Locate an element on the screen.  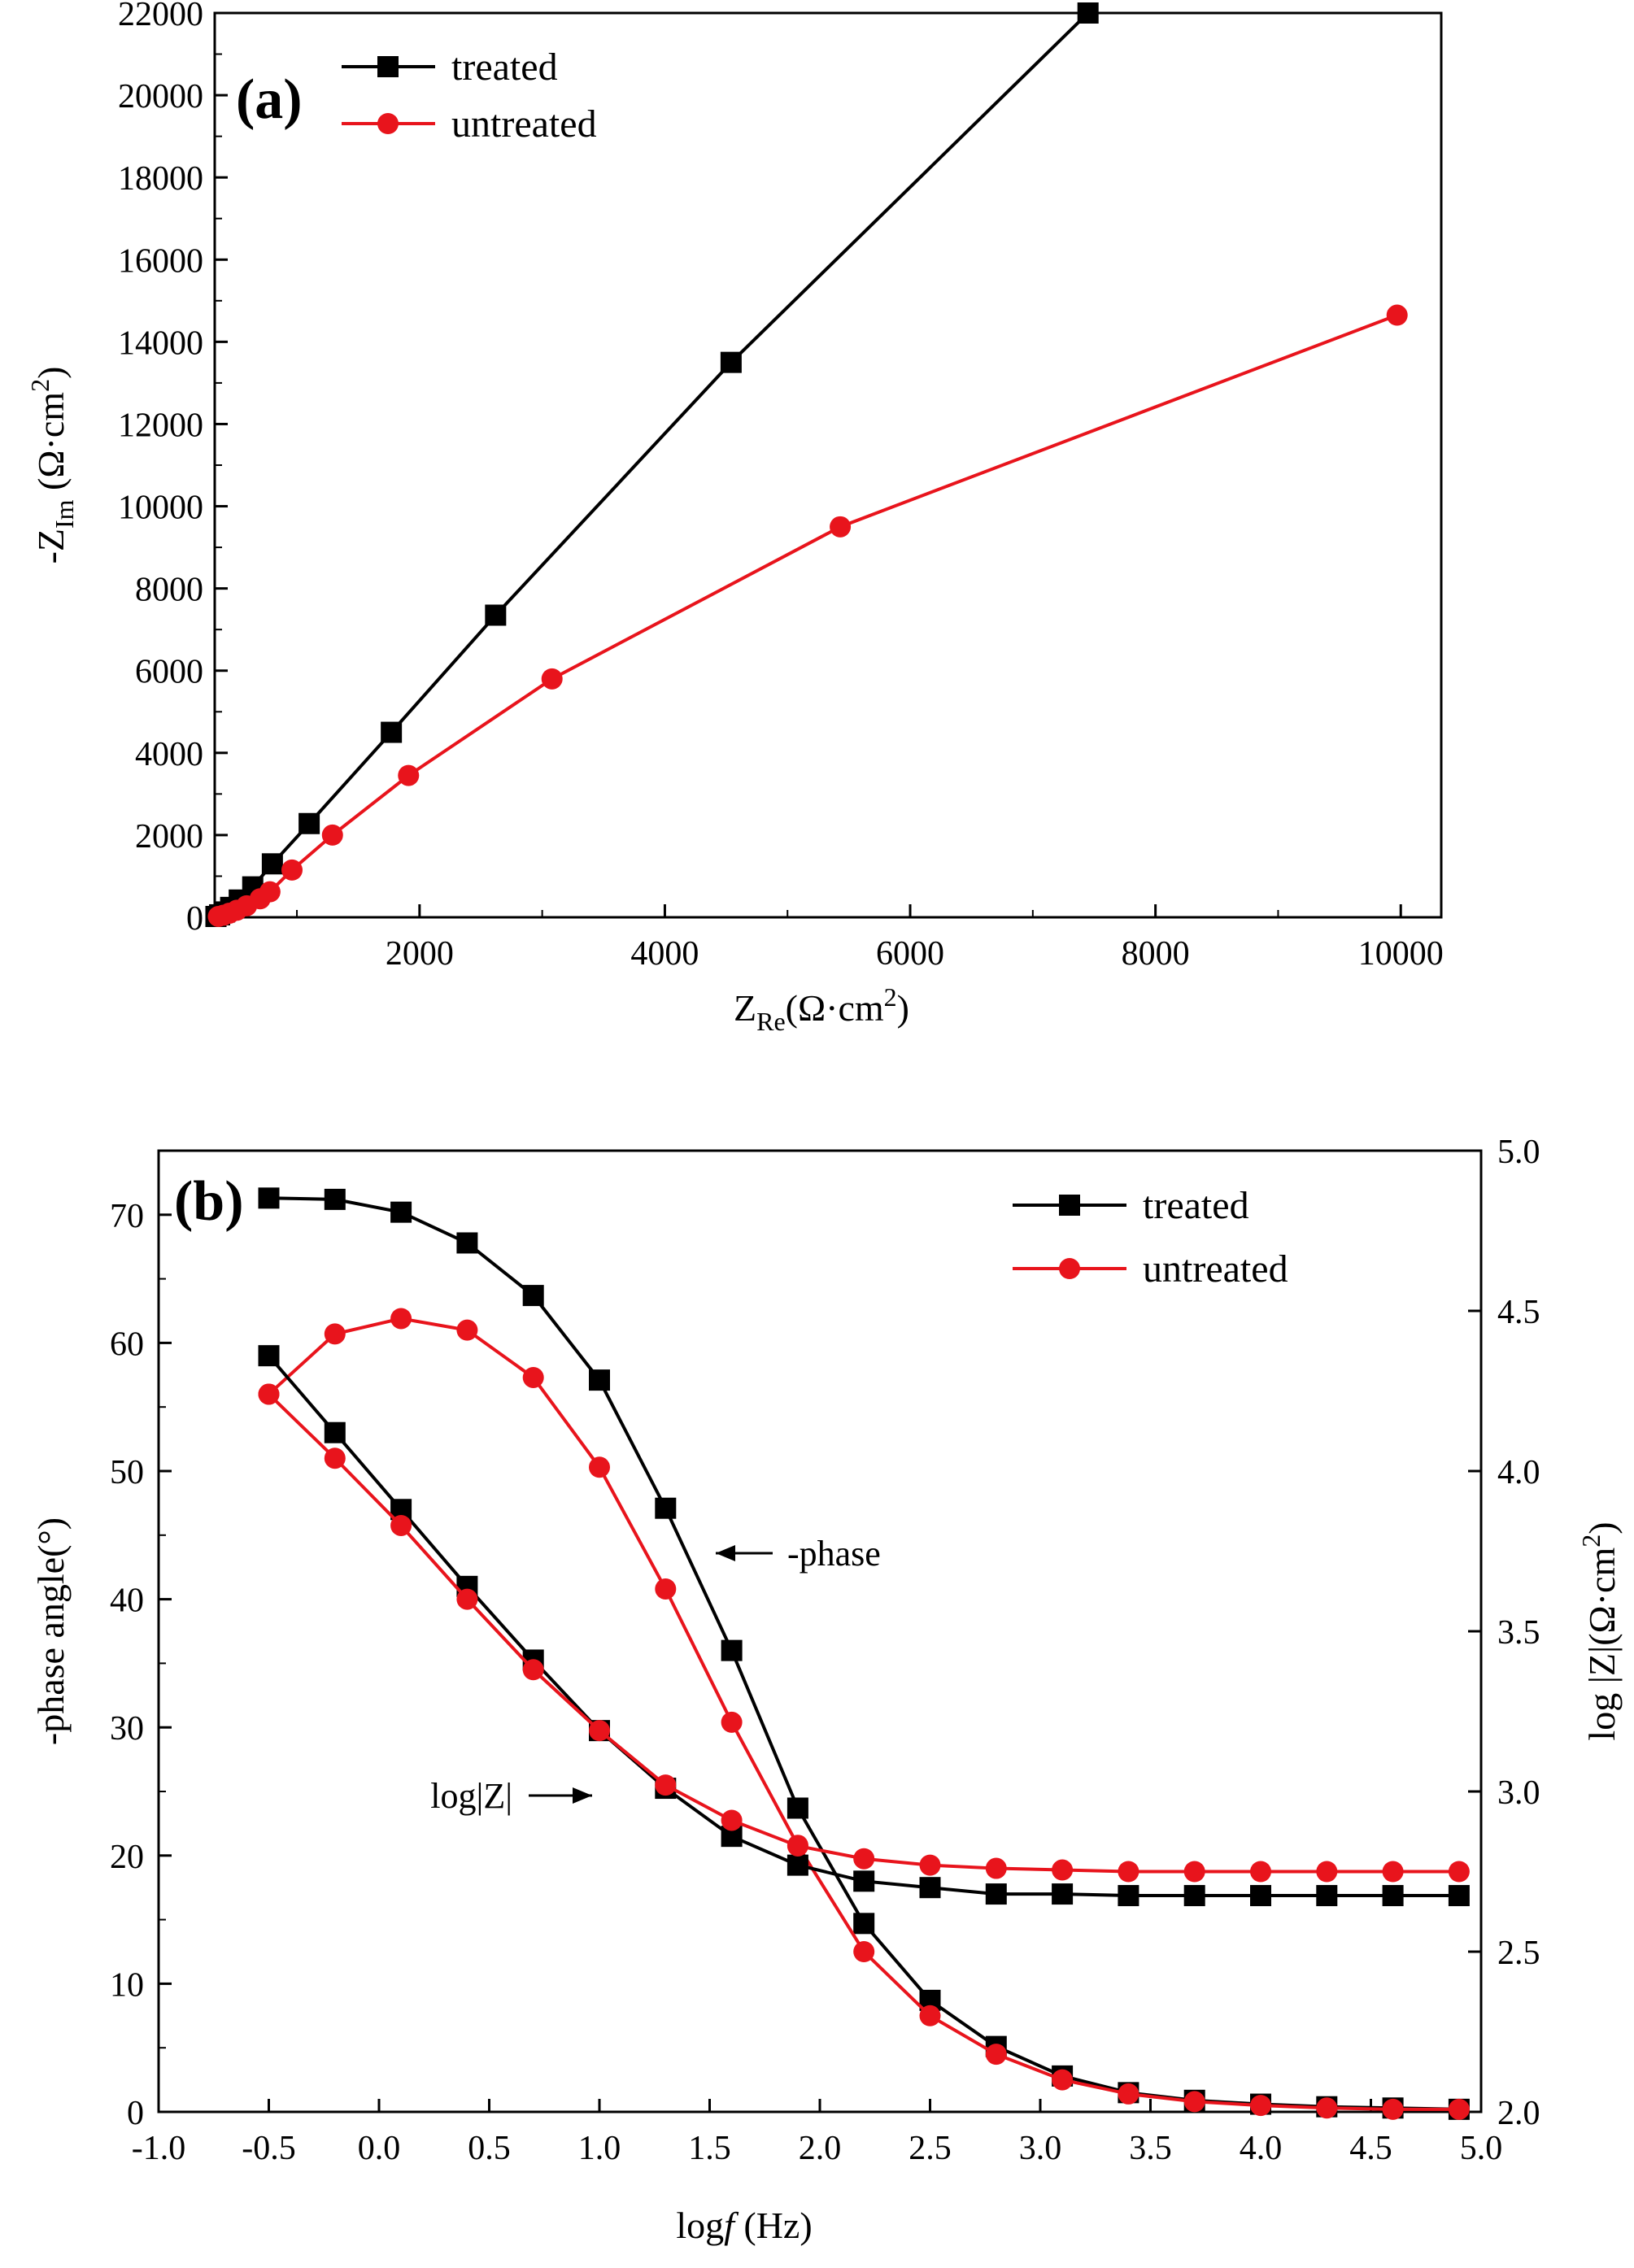
legend-b: treated untreated is located at coordinates (1150, 1238).